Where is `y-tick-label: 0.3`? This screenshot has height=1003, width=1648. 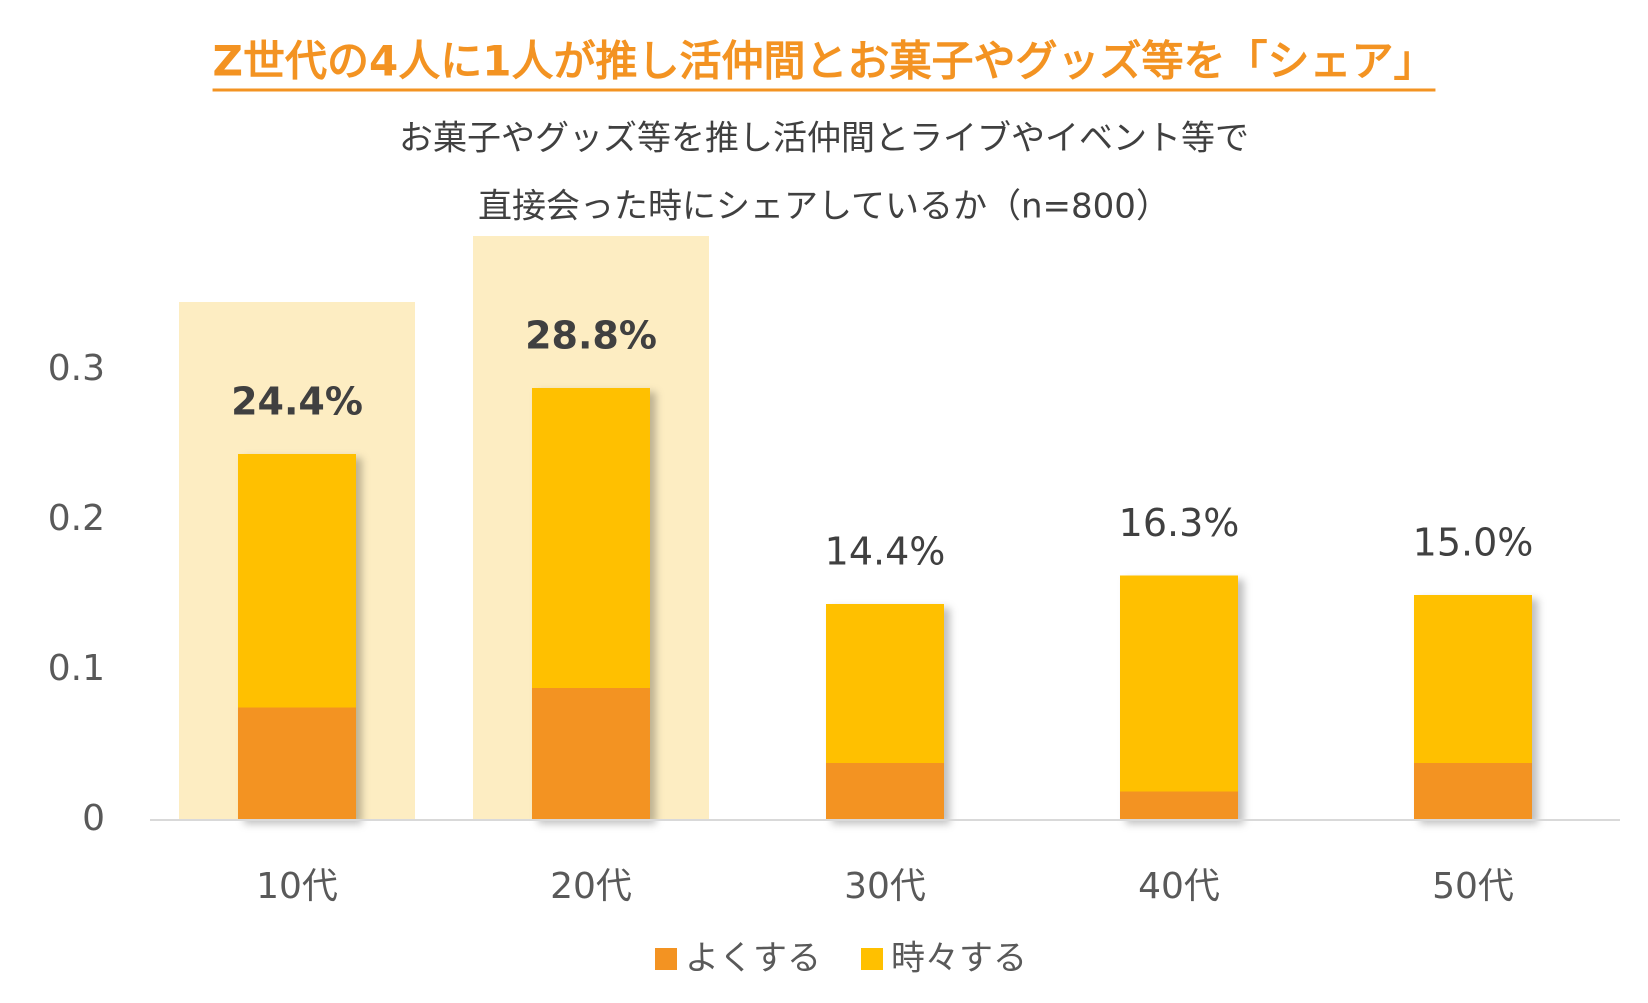
y-tick-label: 0.3 is located at coordinates (76, 368).